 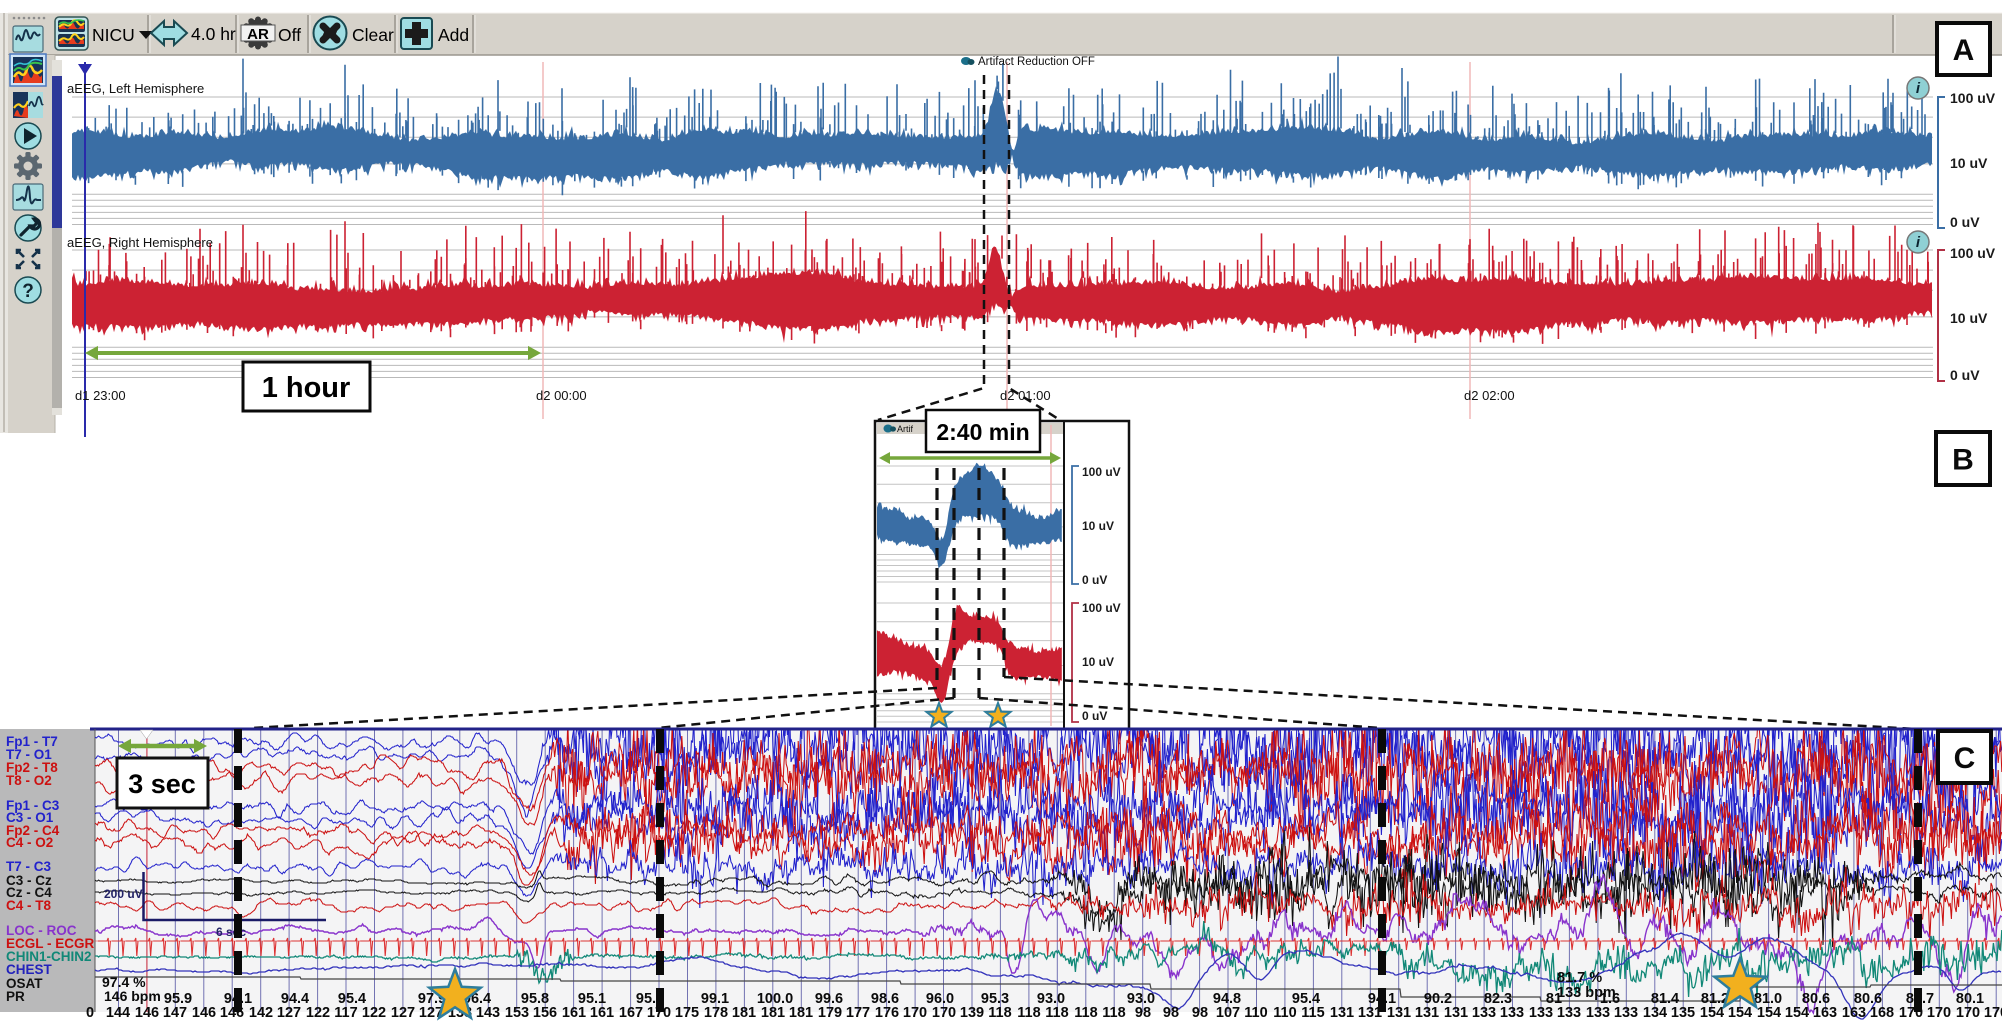 What do you see at coordinates (1665, 999) in the screenshot?
I see `svg-text: 81.4` at bounding box center [1665, 999].